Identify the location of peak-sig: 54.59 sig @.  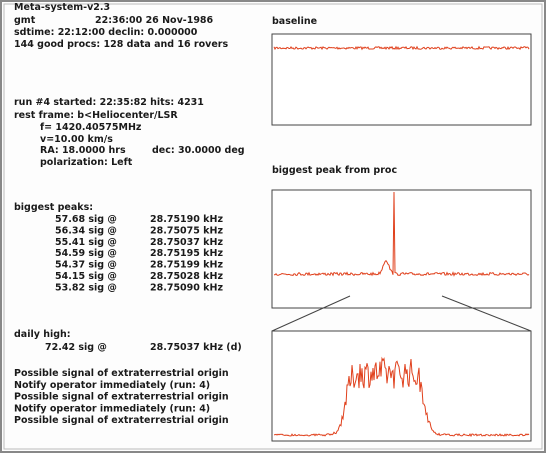
(86, 253).